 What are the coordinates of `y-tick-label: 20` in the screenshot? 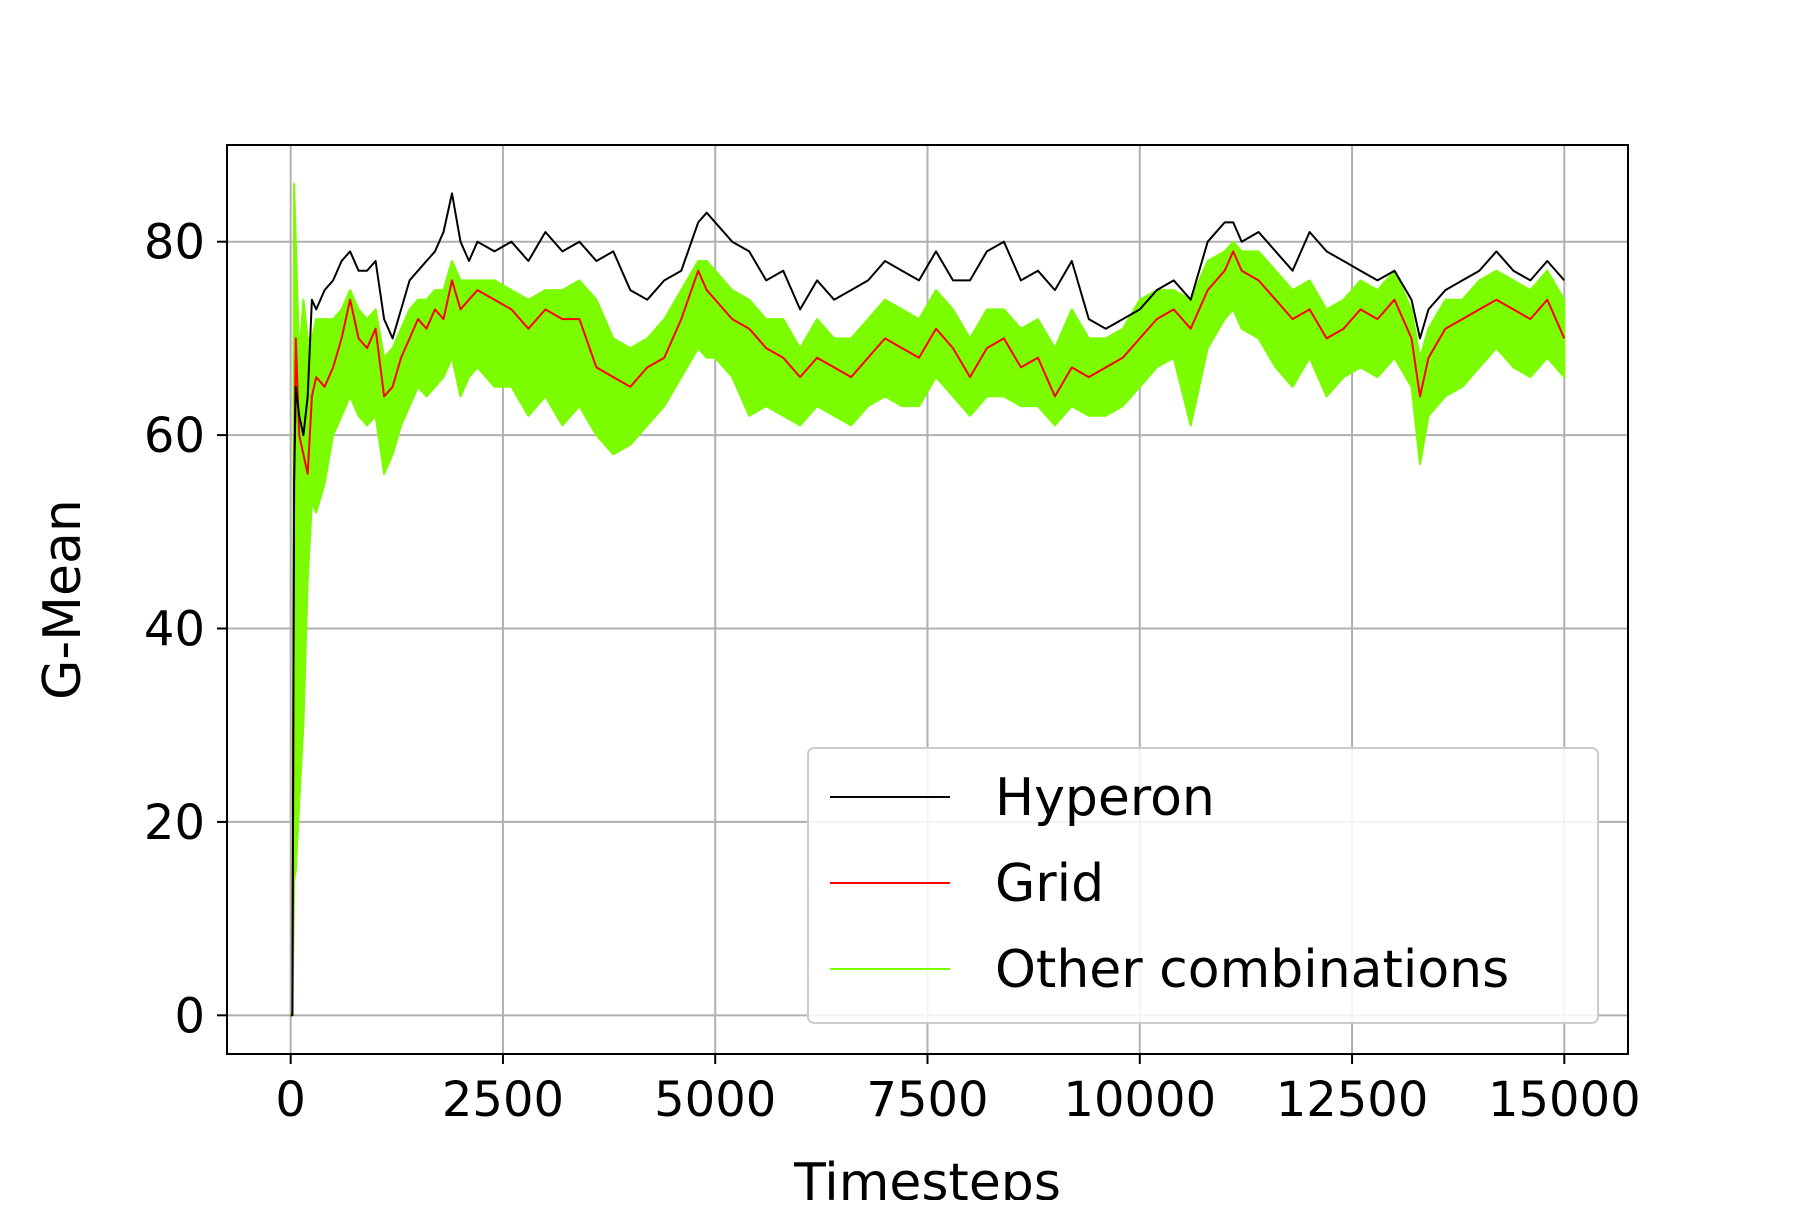 It's located at (174, 823).